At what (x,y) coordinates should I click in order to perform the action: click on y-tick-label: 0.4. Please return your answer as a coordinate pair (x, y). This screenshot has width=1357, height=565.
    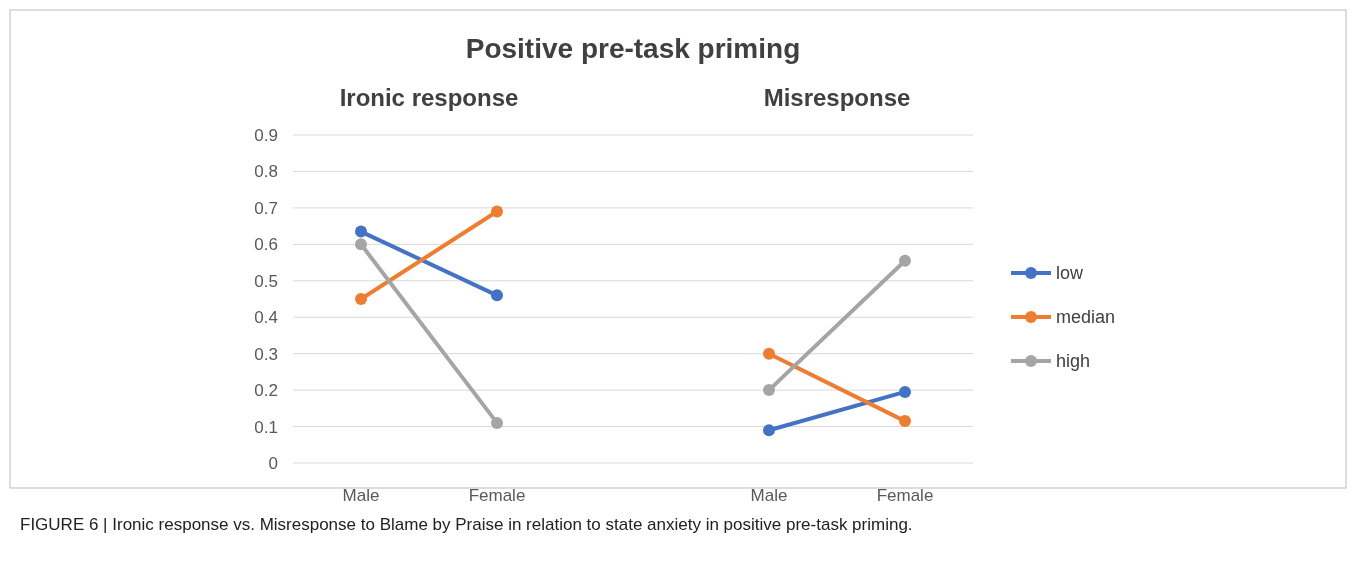
    Looking at the image, I should click on (266, 318).